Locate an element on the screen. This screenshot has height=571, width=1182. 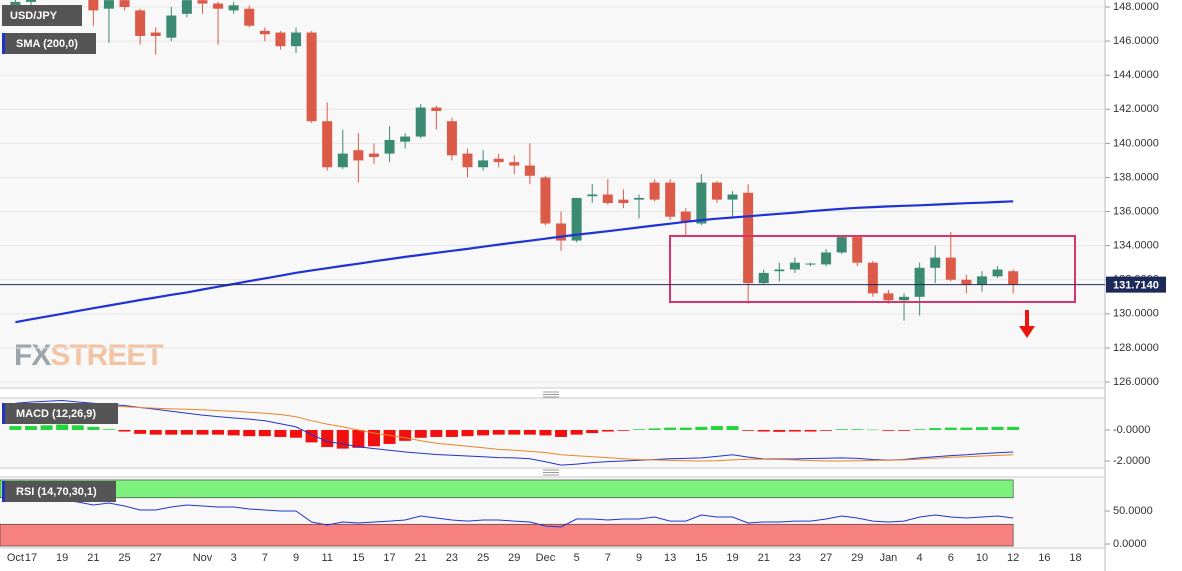
watermark: FXSTREET is located at coordinates (88, 355).